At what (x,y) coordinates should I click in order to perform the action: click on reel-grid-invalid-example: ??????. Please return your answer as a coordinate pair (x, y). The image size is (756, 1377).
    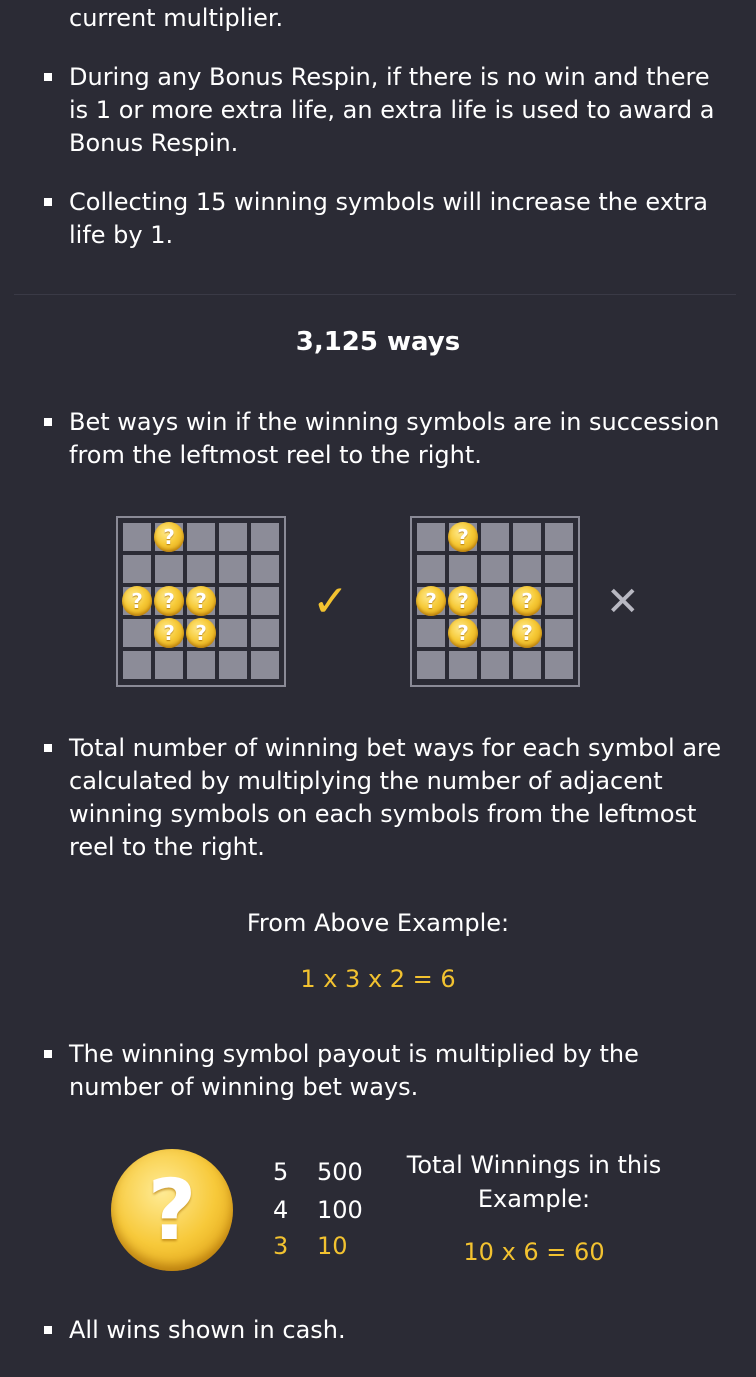
    Looking at the image, I should click on (495, 601).